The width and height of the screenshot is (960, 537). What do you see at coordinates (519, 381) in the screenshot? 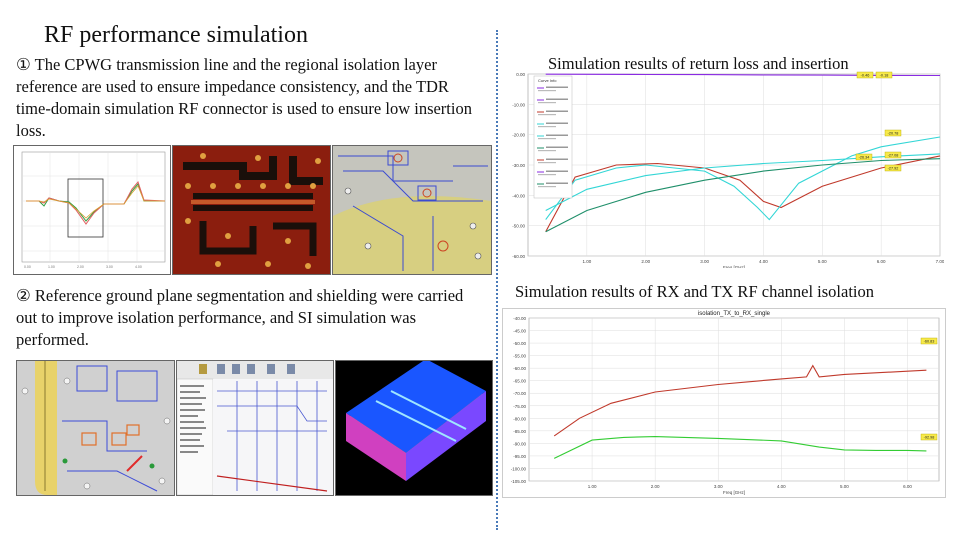
I see `y-tick-label: -65.00` at bounding box center [519, 381].